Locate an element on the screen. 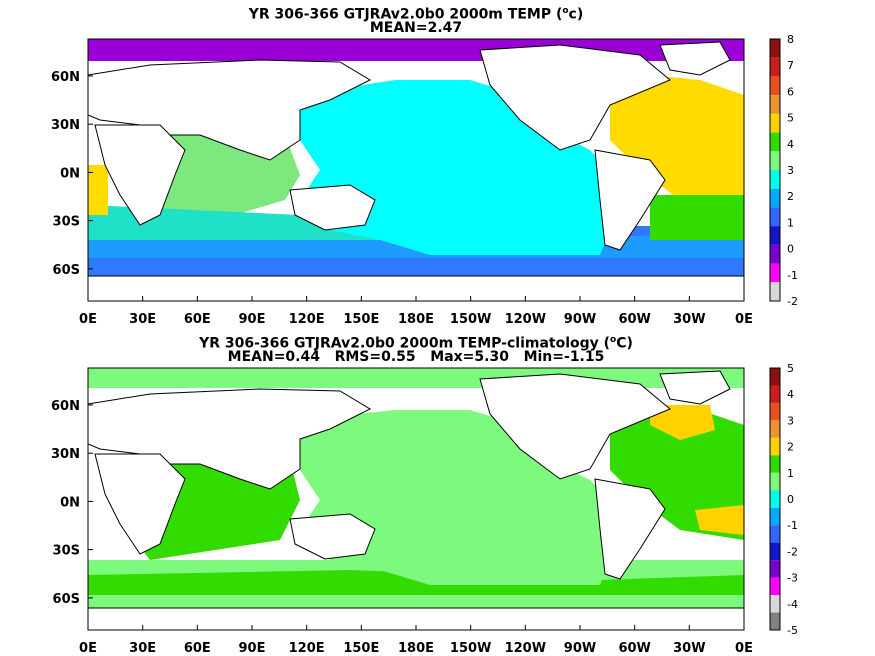 Image resolution: width=875 pixels, height=656 pixels. map1-colorbar: 8 7 6 5 4 3 2 1 0 -1 -2 is located at coordinates (783, 170).